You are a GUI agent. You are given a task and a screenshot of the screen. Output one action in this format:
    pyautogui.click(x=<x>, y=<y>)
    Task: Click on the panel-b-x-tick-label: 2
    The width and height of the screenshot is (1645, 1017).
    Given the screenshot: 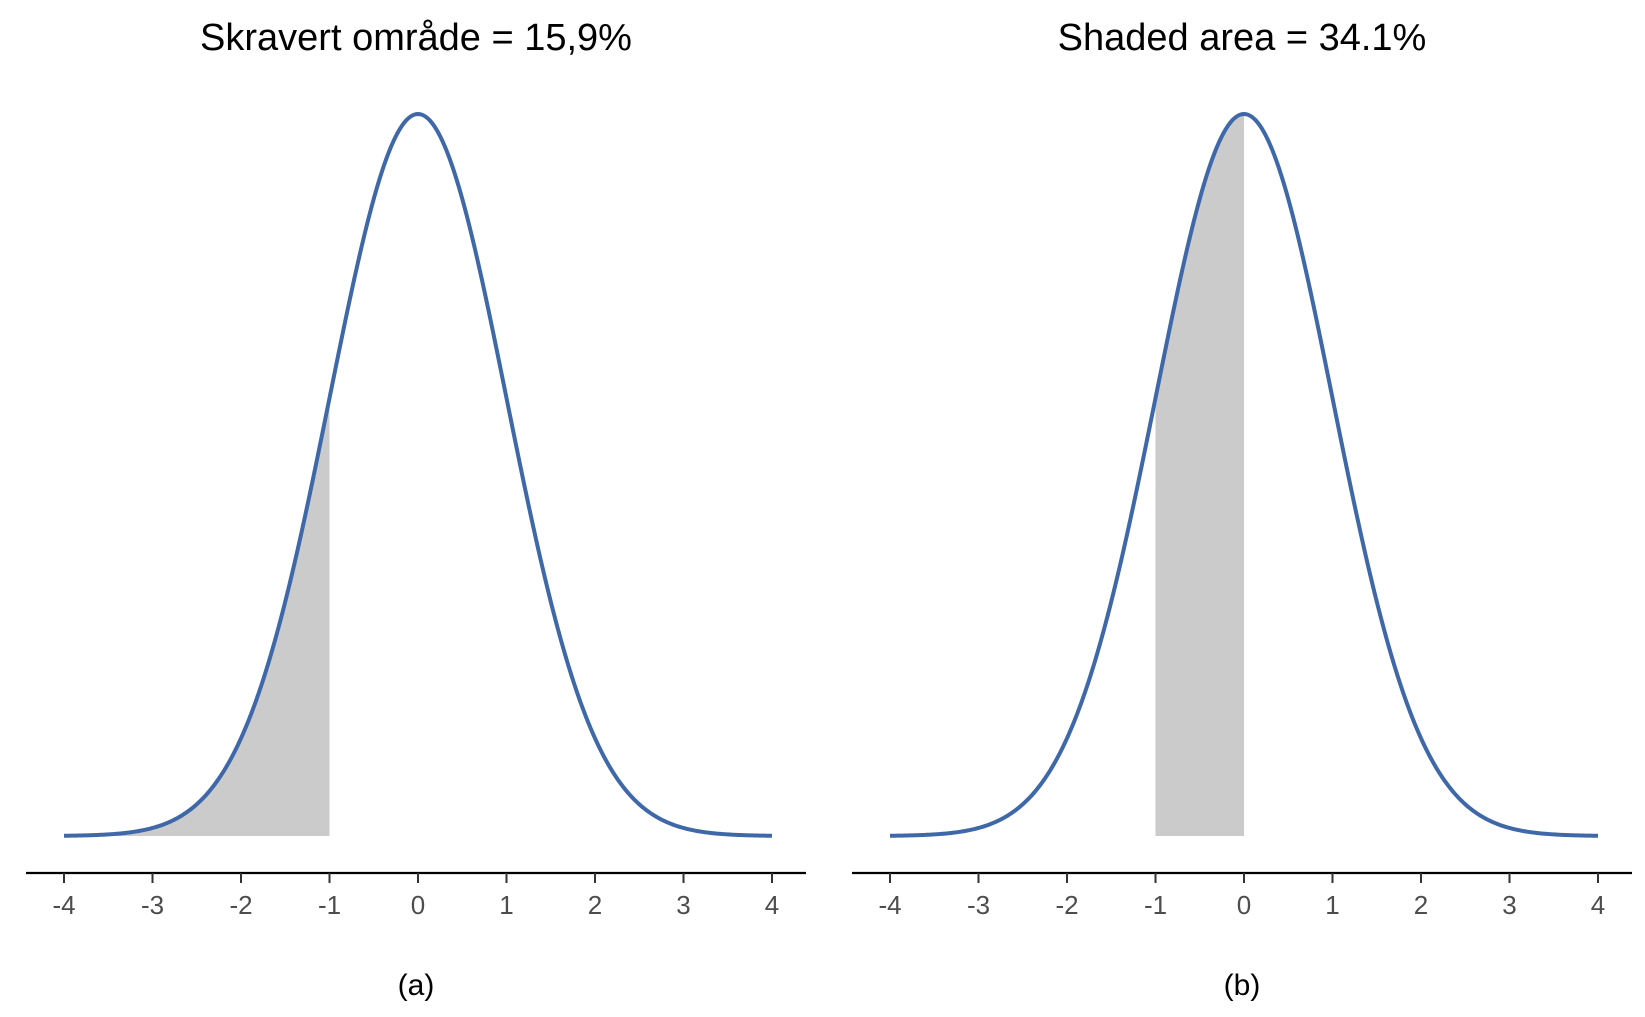 What is the action you would take?
    pyautogui.click(x=1421, y=905)
    